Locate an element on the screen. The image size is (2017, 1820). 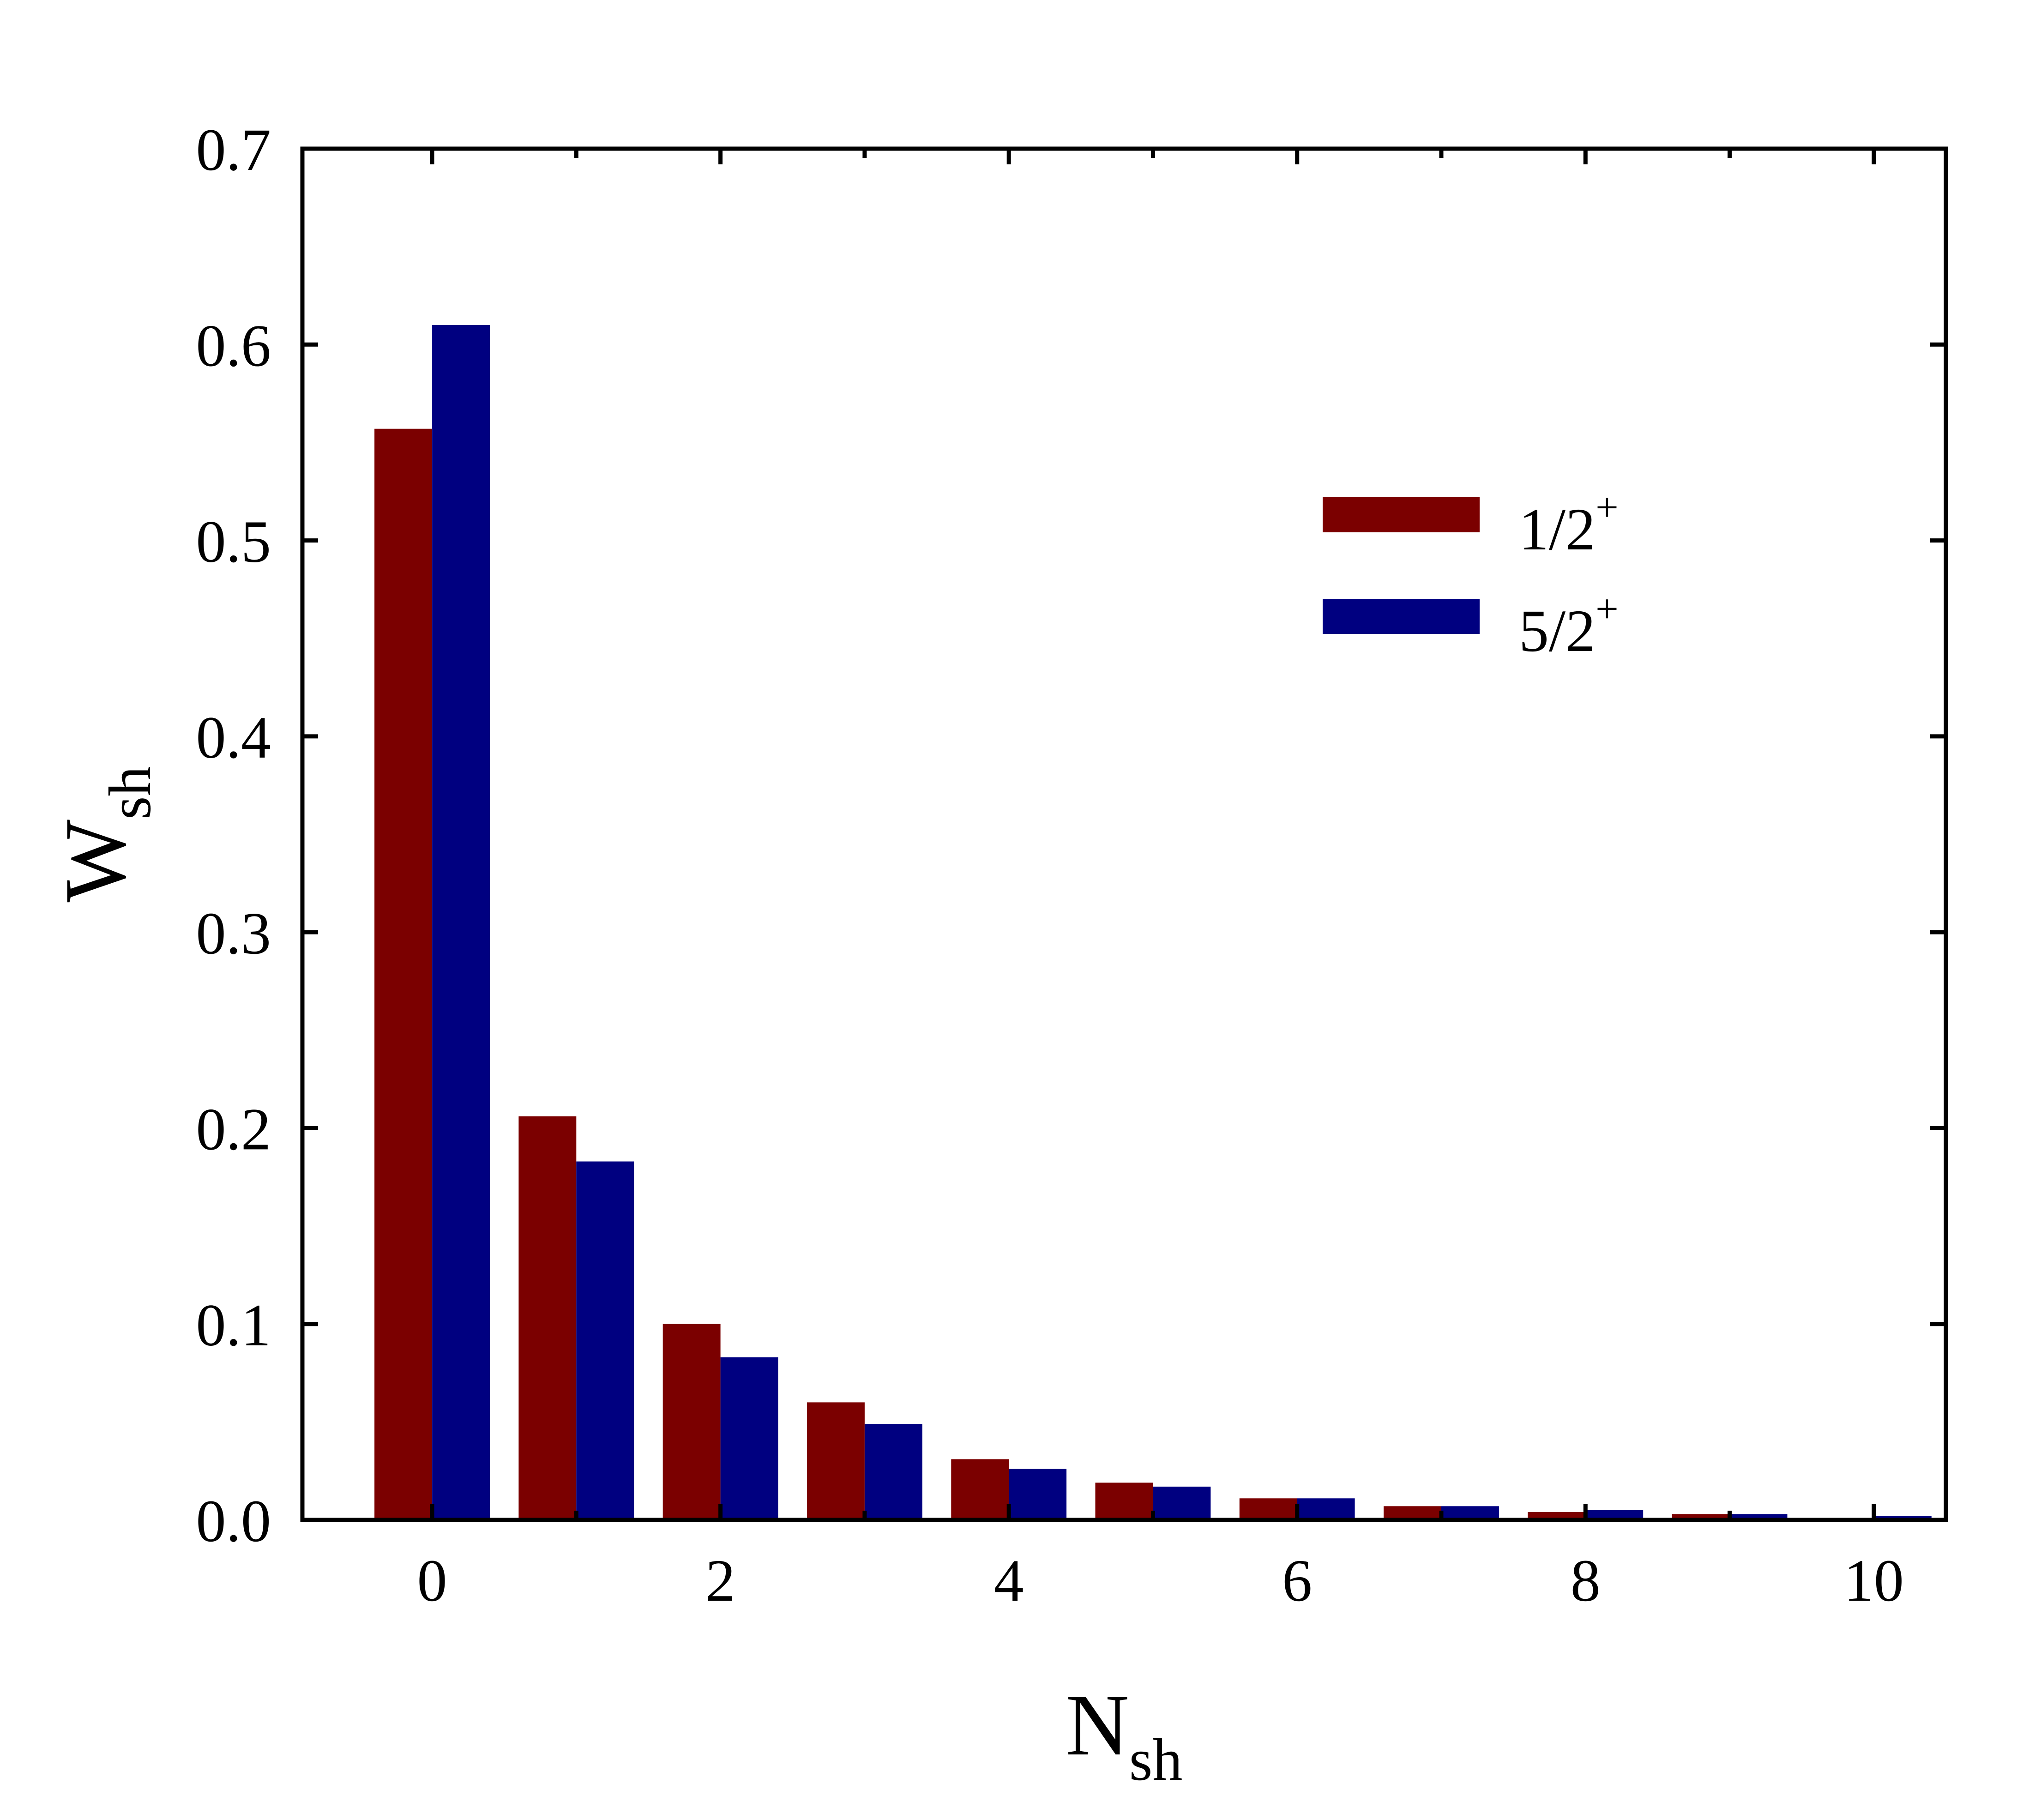
x-tick-label: 6 is located at coordinates (1297, 1581).